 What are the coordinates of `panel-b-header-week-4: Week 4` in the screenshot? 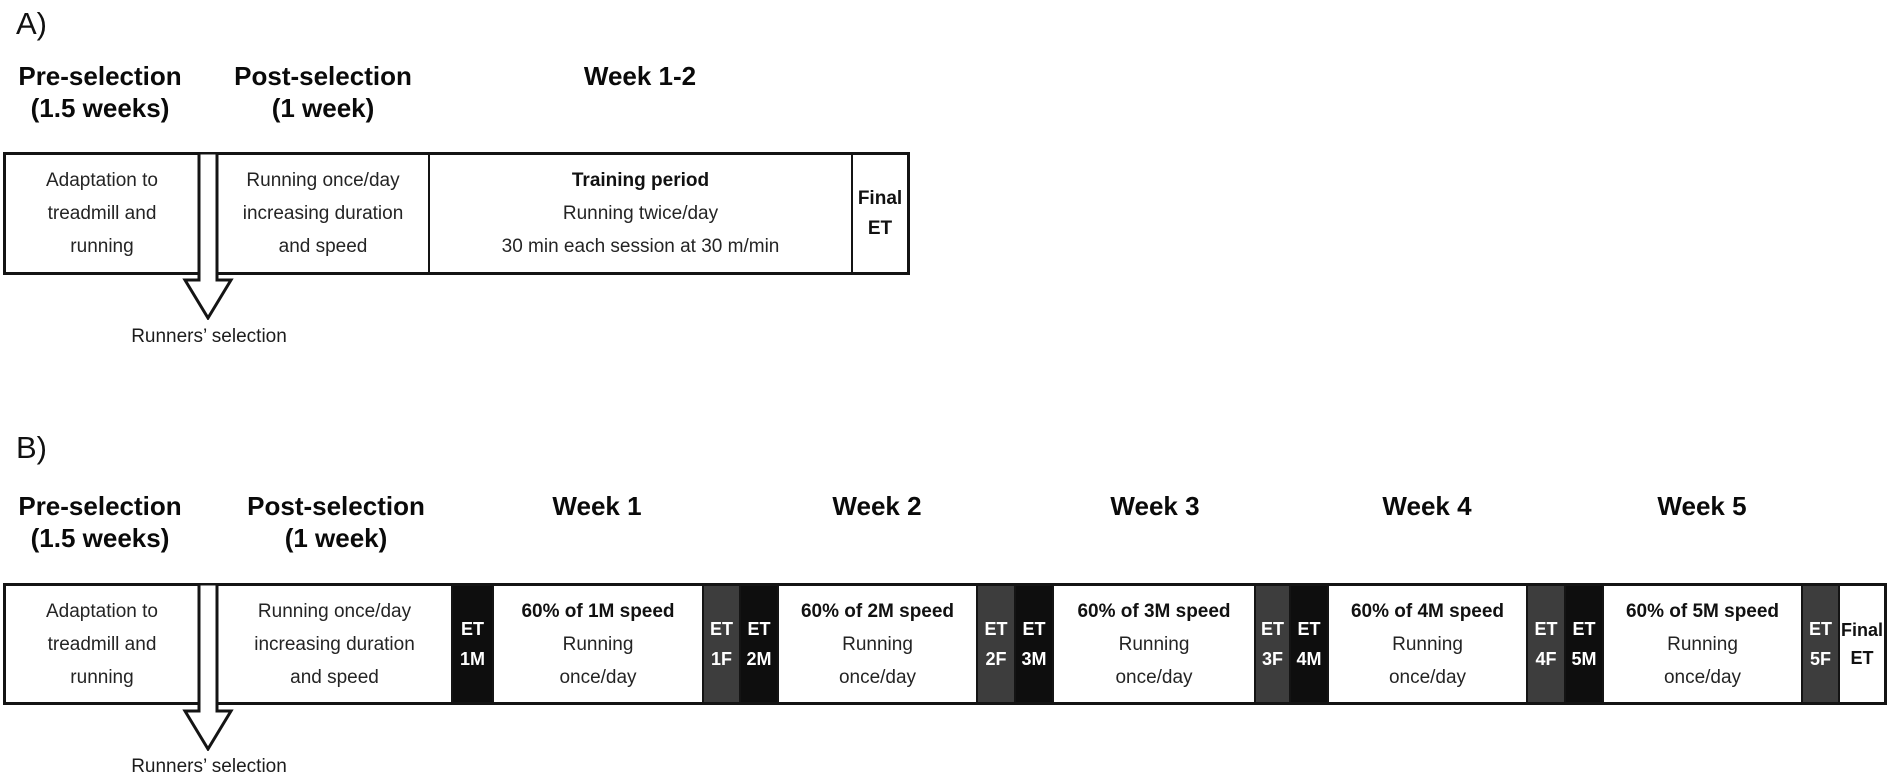 It's located at (1427, 506).